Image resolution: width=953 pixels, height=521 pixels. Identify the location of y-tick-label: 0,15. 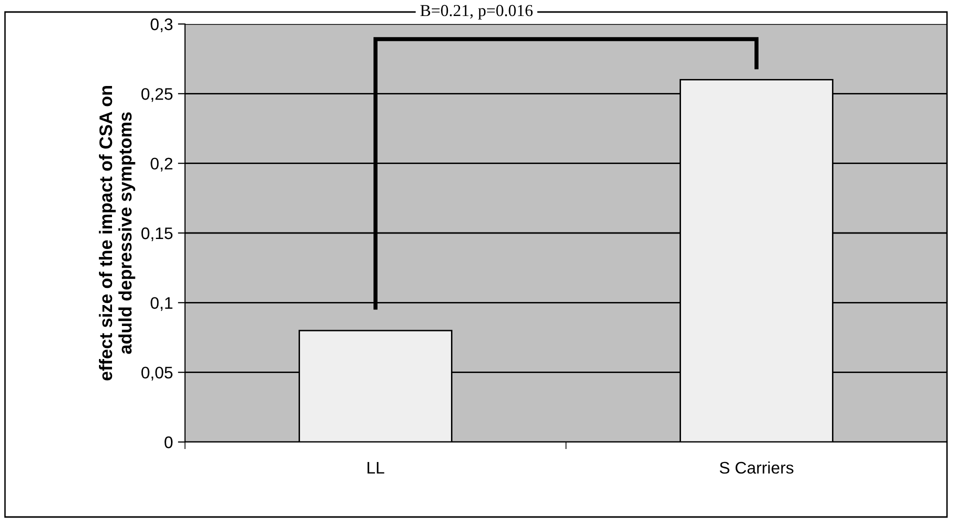
(156, 234).